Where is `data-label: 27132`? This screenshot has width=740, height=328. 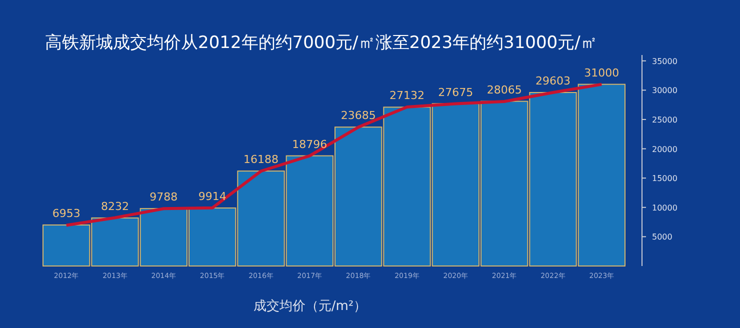
data-label: 27132 is located at coordinates (407, 95).